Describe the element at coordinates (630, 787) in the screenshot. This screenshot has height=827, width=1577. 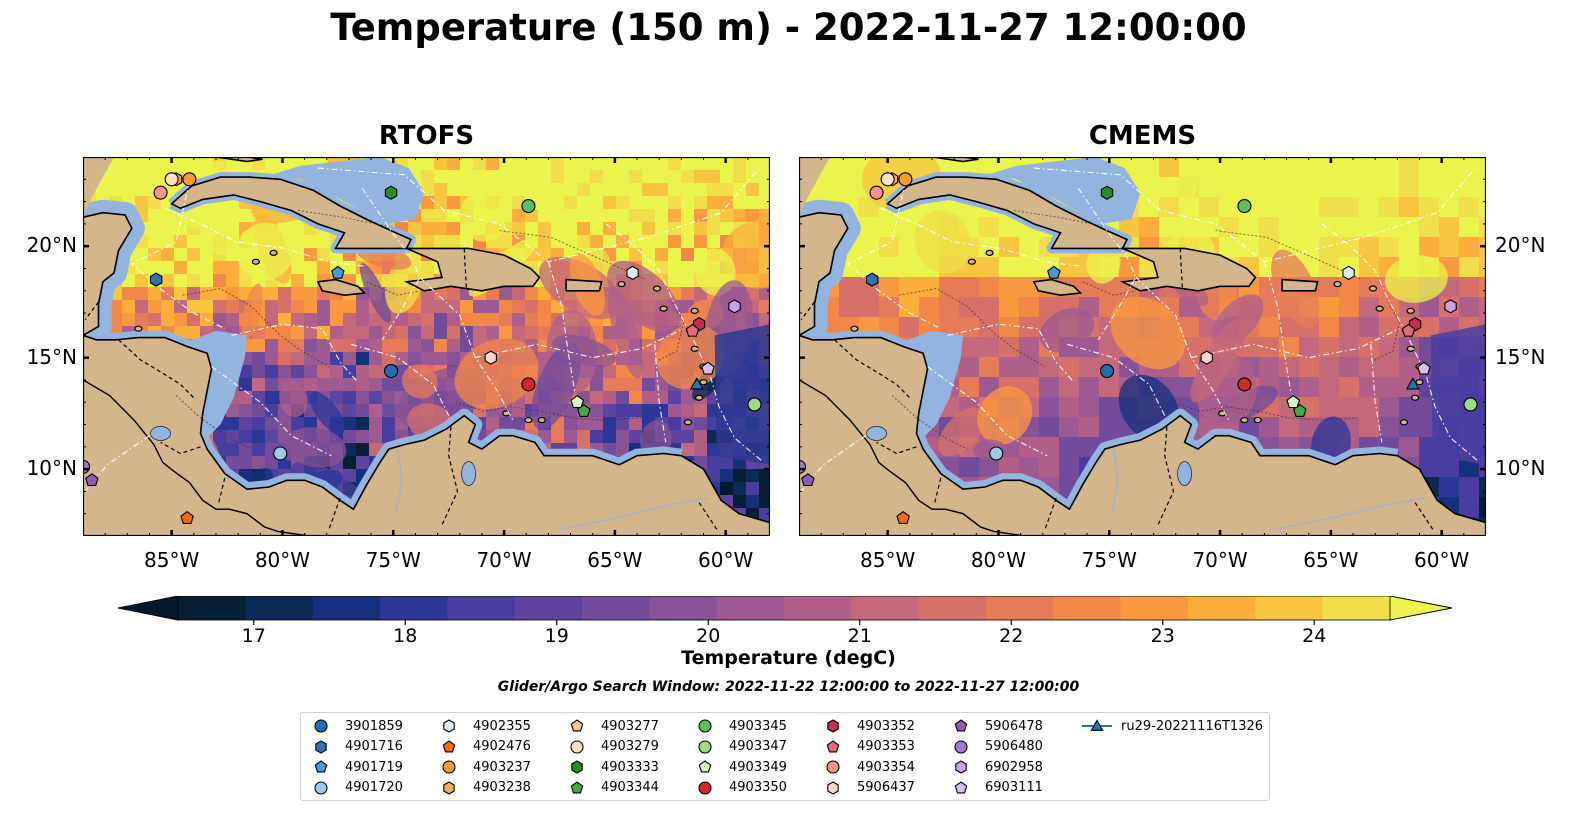
I see `legend-label: 4903344` at that location.